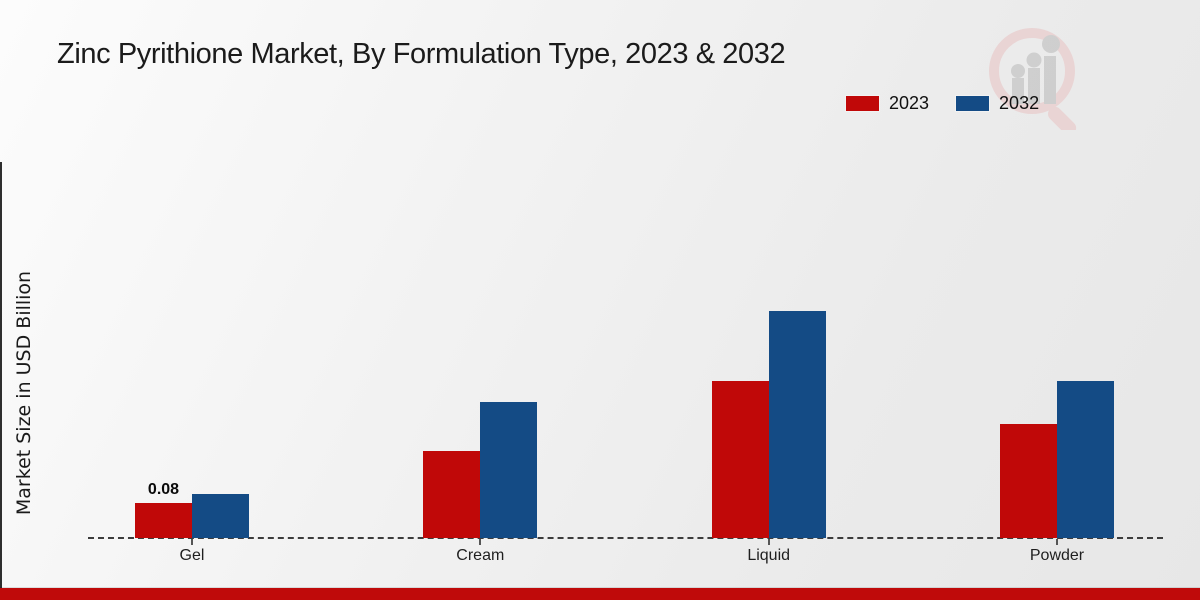  I want to click on legend: 2023 2032, so click(942, 103).